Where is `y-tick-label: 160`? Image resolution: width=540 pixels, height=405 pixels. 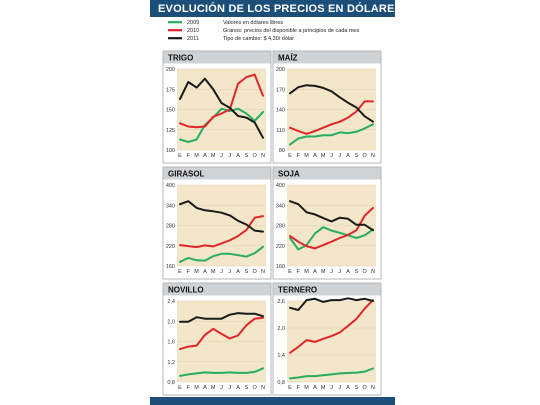 y-tick-label: 160 is located at coordinates (170, 267).